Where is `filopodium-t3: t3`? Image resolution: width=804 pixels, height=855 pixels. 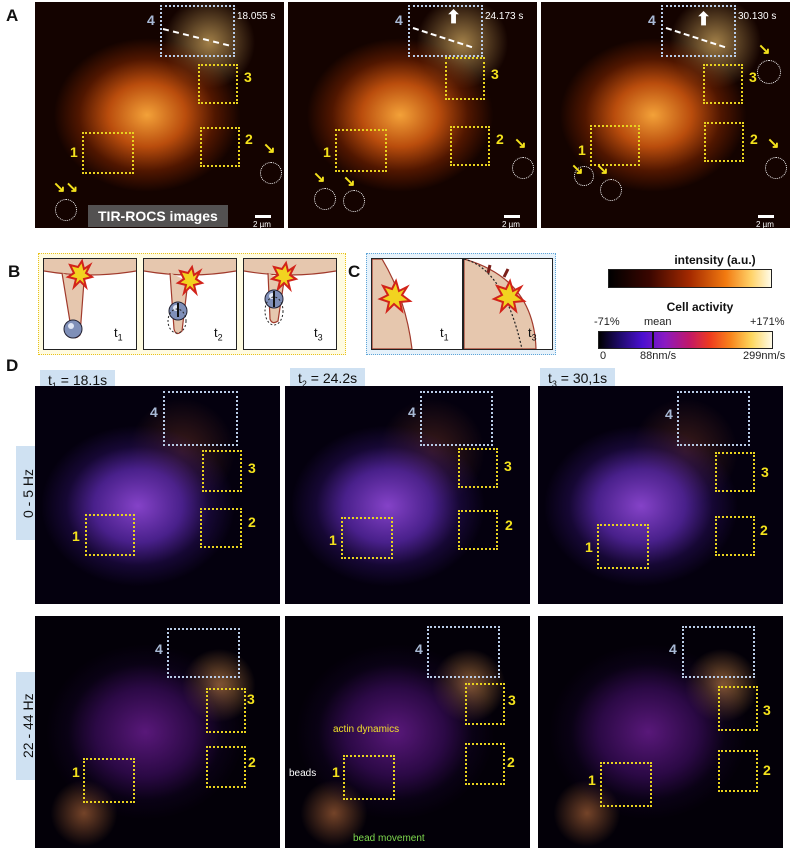
filopodium-t3: t3 is located at coordinates (290, 304).